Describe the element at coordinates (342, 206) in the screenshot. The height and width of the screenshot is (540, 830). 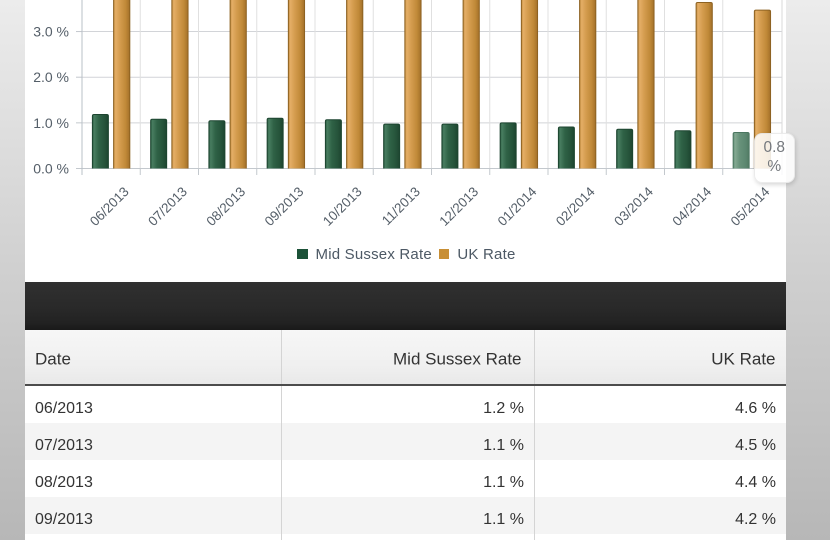
I see `svg-text: 10/2013` at that location.